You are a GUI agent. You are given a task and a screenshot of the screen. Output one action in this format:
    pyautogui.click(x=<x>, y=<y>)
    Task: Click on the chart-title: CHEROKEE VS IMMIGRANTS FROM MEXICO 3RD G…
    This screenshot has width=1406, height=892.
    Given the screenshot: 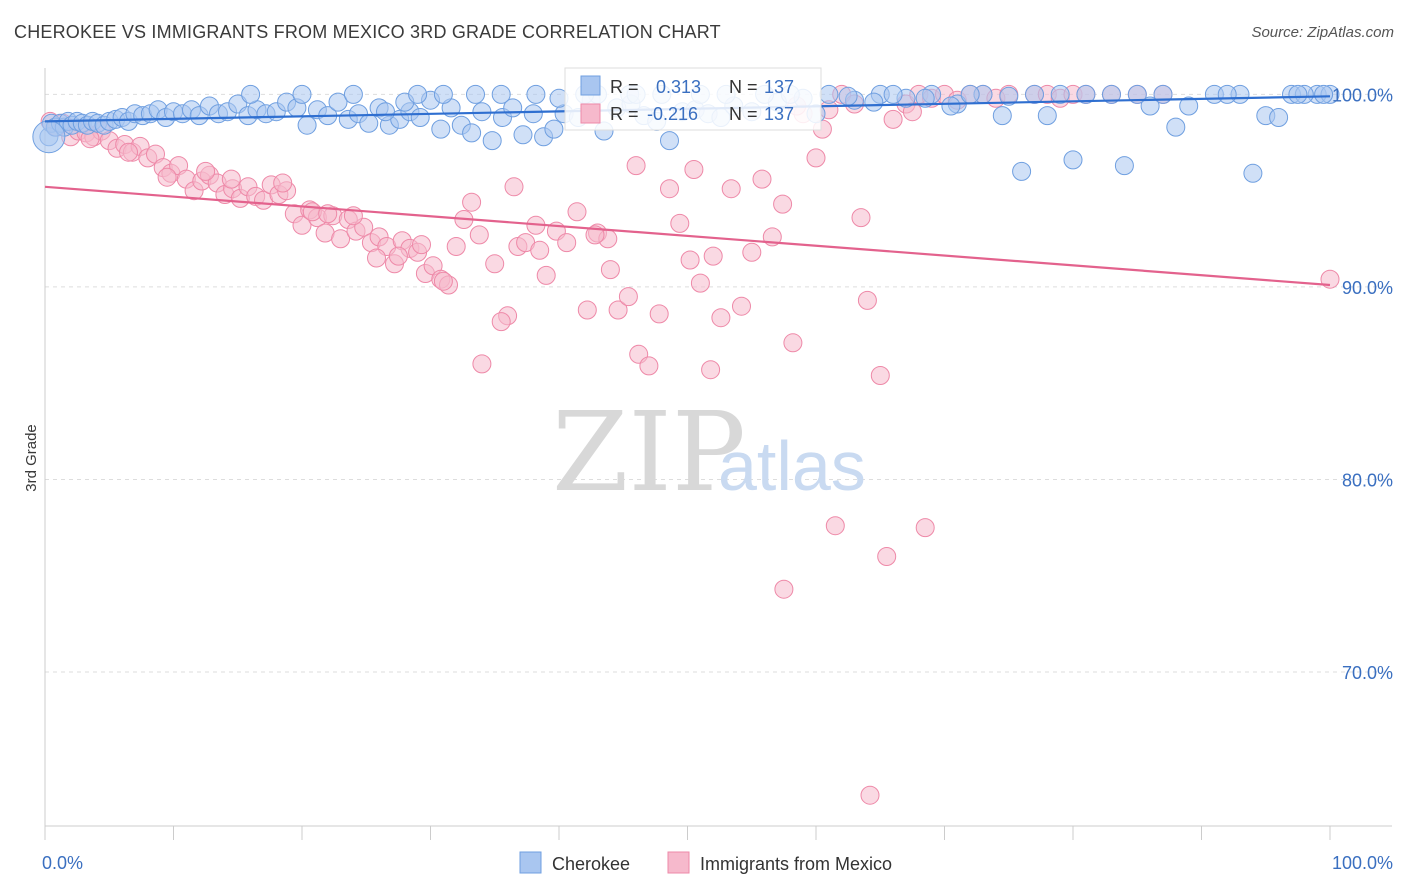 What is the action you would take?
    pyautogui.click(x=367, y=32)
    